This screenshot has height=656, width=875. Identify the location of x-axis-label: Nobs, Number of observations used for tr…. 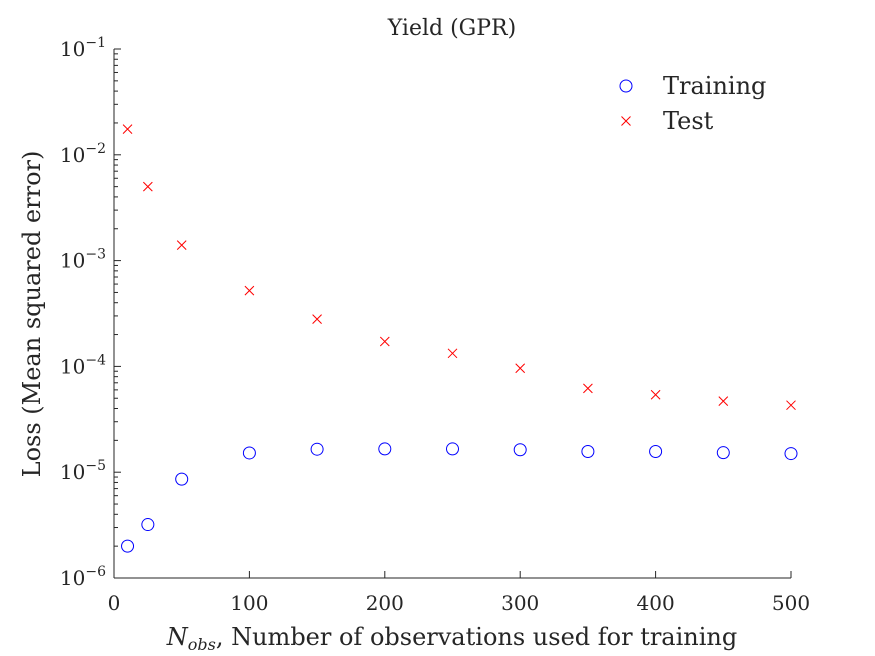
(452, 638).